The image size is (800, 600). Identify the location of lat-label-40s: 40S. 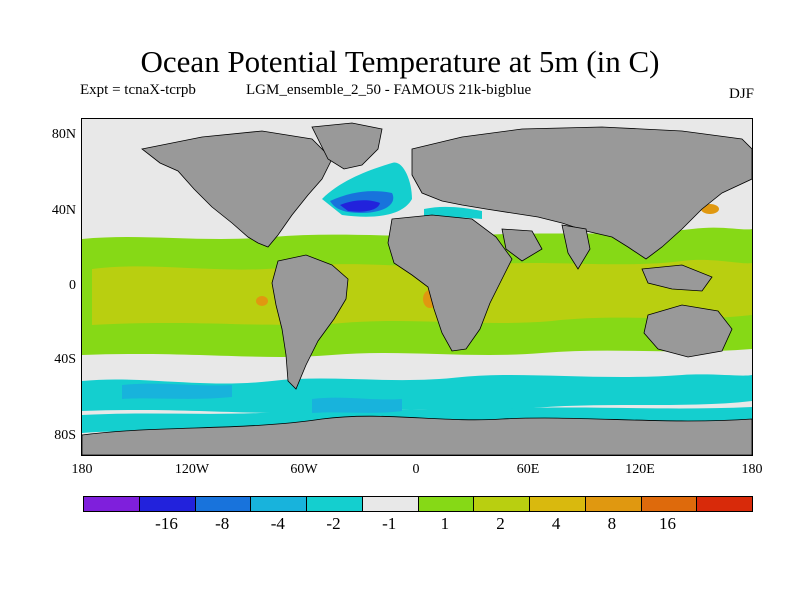
(65, 359).